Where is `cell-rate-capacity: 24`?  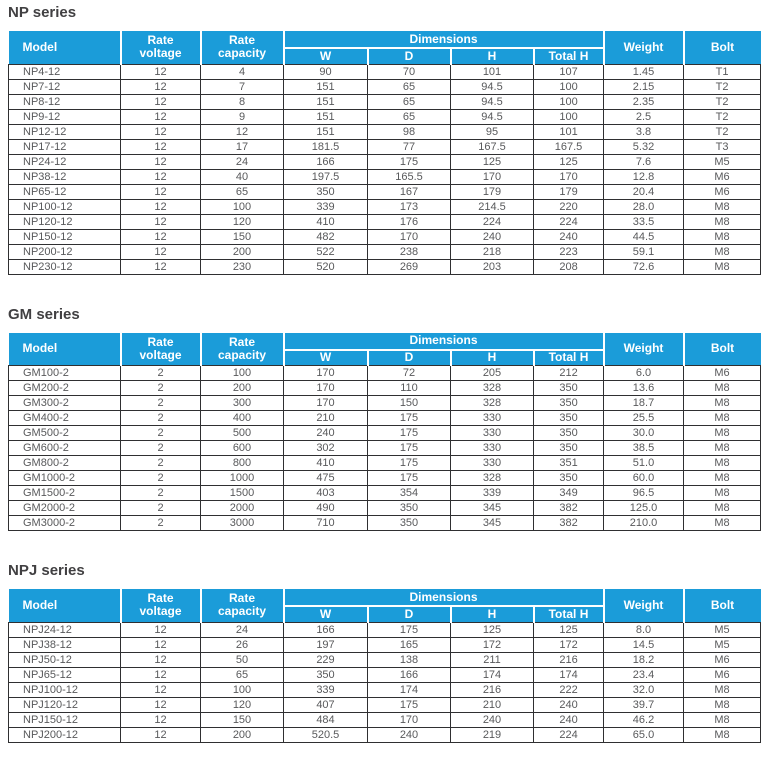 cell-rate-capacity: 24 is located at coordinates (242, 629).